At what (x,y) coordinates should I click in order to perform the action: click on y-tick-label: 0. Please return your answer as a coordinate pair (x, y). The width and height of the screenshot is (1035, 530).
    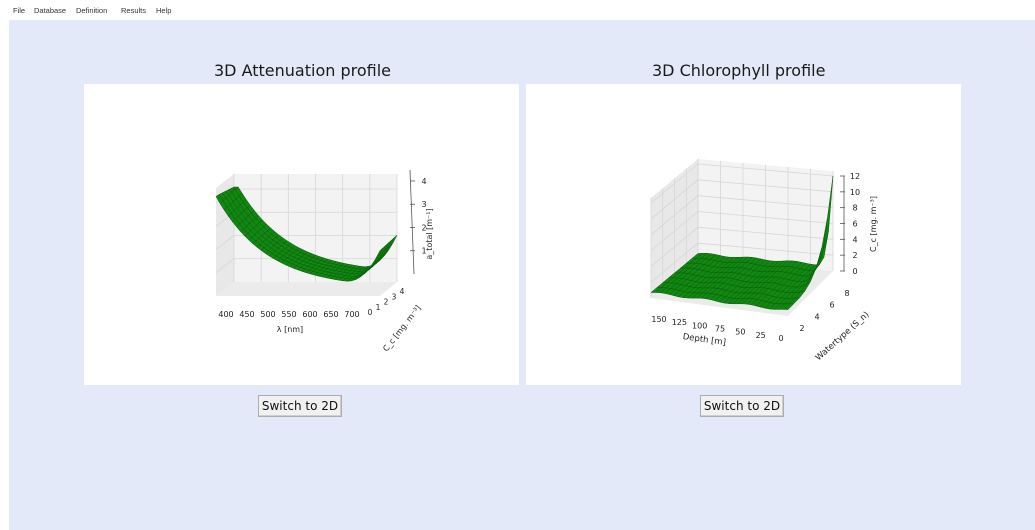
    Looking at the image, I should click on (370, 312).